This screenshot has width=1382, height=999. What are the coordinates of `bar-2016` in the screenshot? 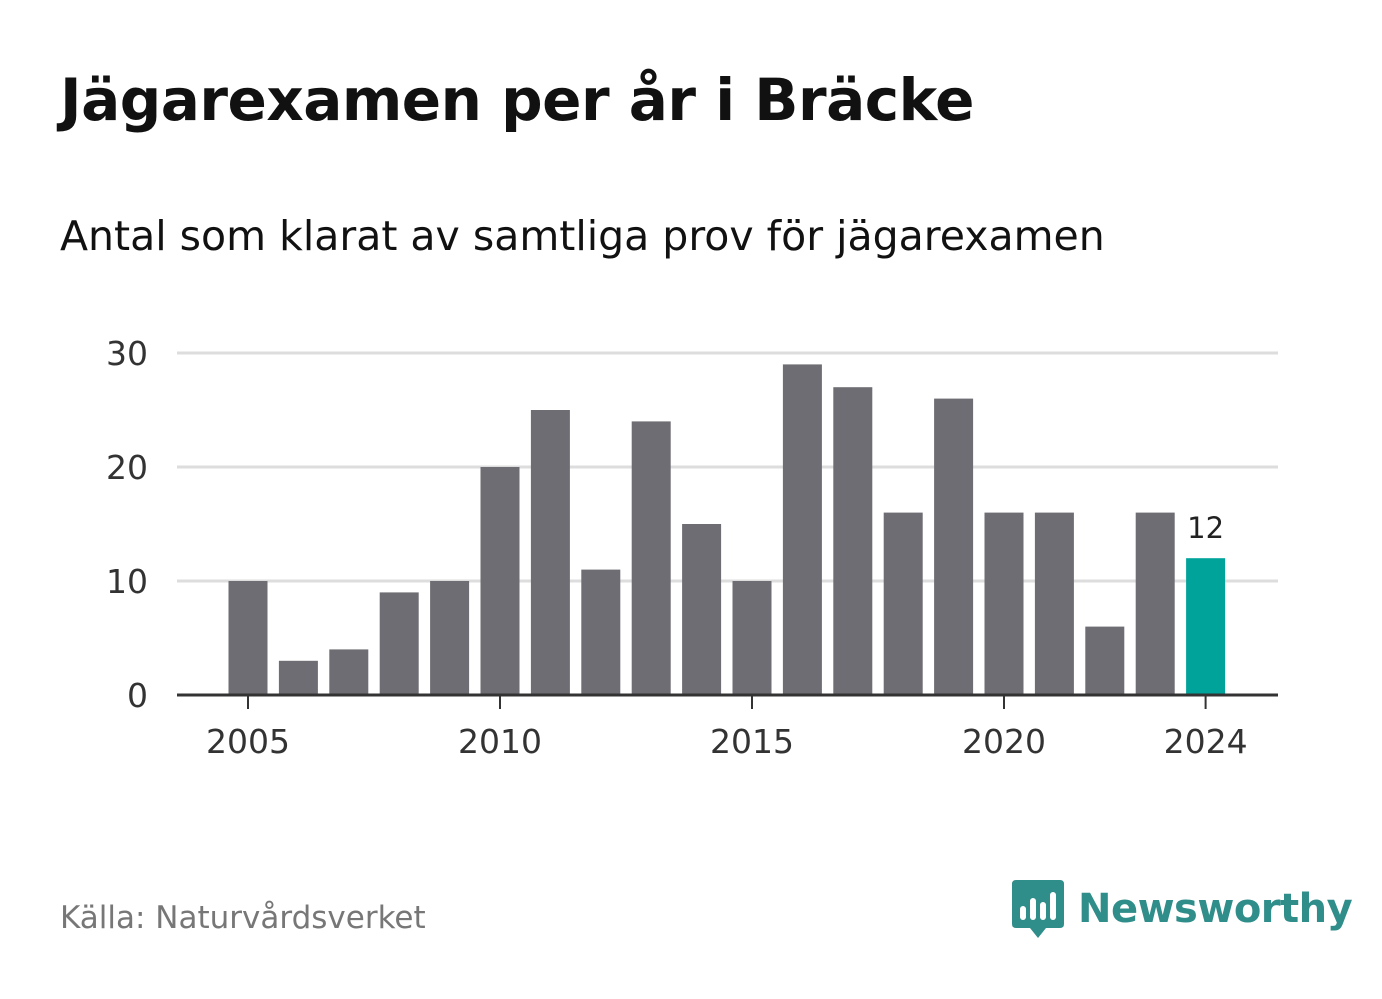 It's located at (802, 529).